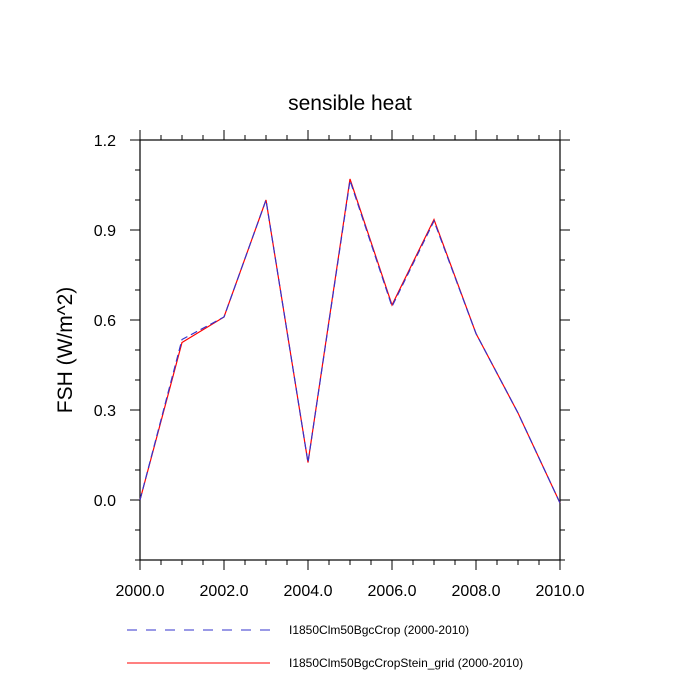 This screenshot has height=700, width=700. I want to click on legend-label-2: I1850Clm50BgcCropStein_grid (2000-2010), so click(406, 663).